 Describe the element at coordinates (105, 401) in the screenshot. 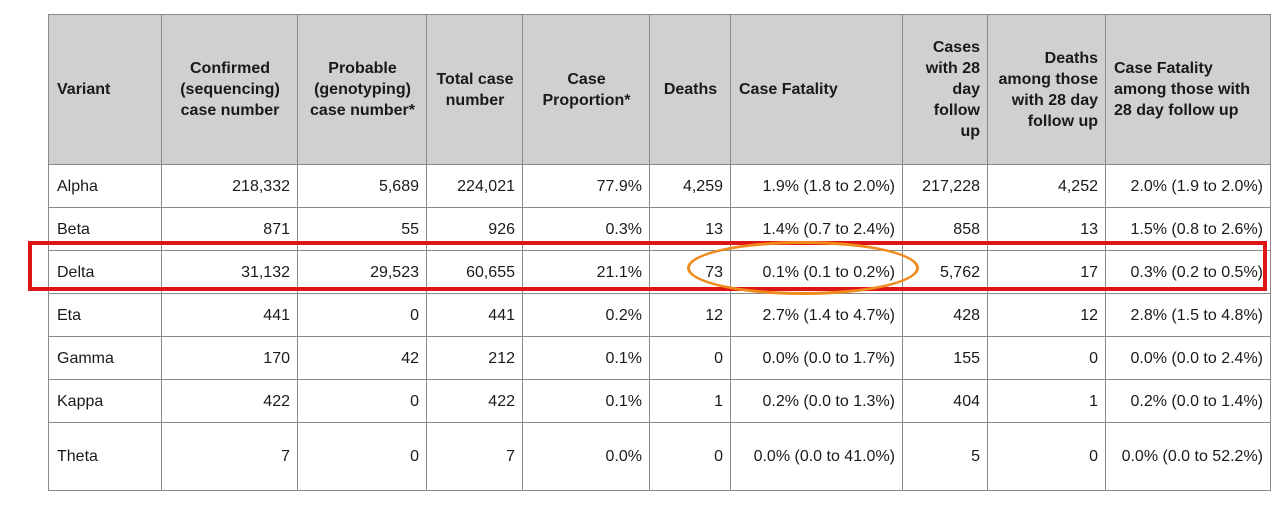

I see `cell-variant: Kappa` at that location.